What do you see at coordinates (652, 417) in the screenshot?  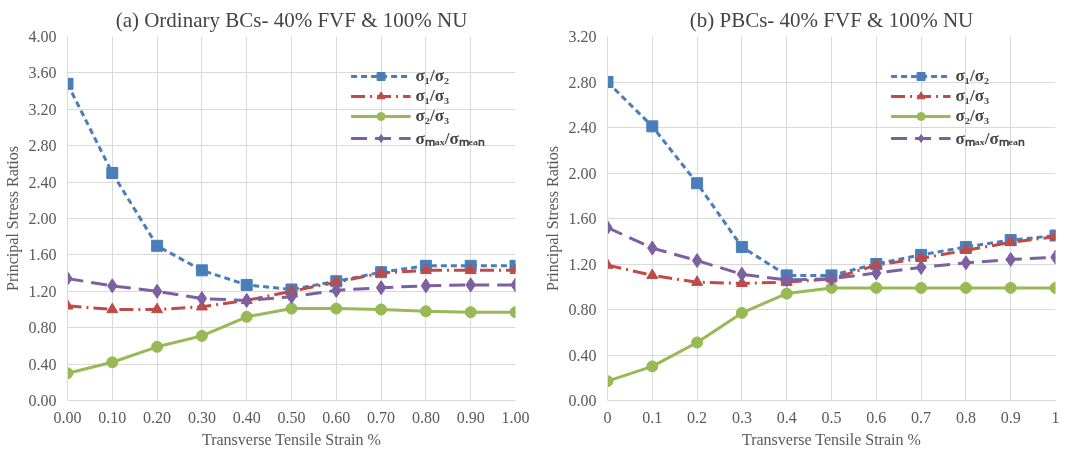 I see `x-tick-label: 0.1` at bounding box center [652, 417].